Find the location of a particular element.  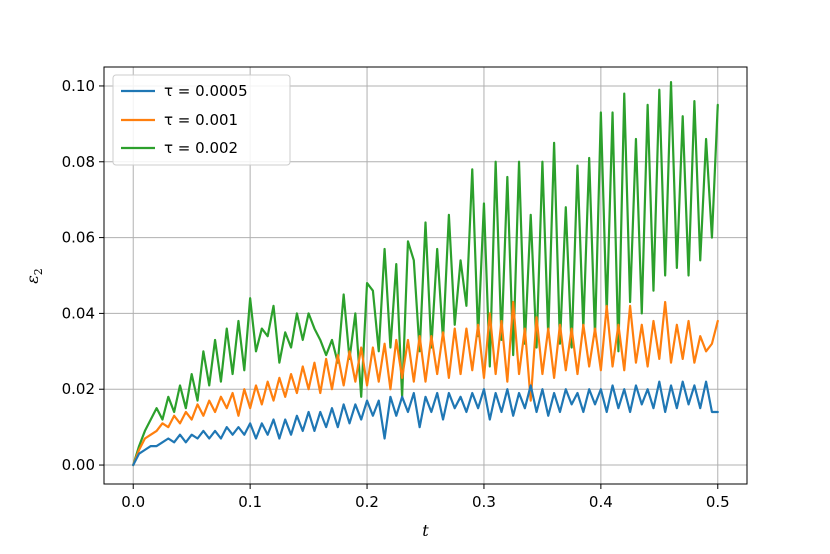

x-tick-label: 0.1 is located at coordinates (250, 502).